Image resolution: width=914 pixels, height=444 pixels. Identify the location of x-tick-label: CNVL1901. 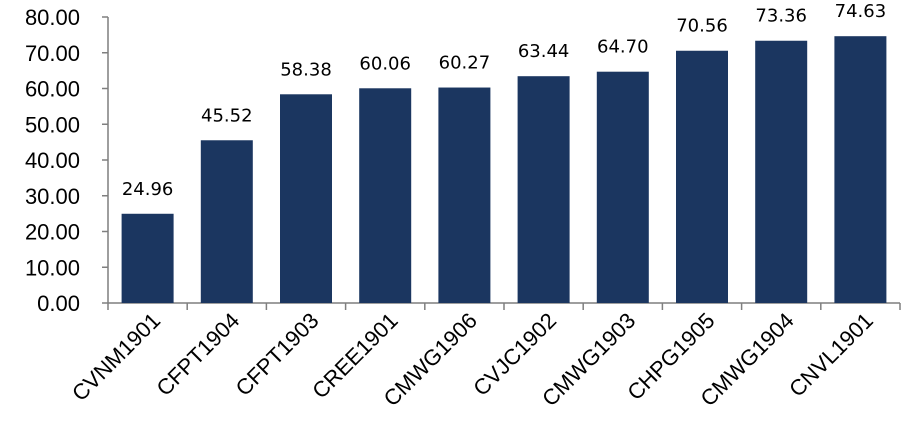
(831, 355).